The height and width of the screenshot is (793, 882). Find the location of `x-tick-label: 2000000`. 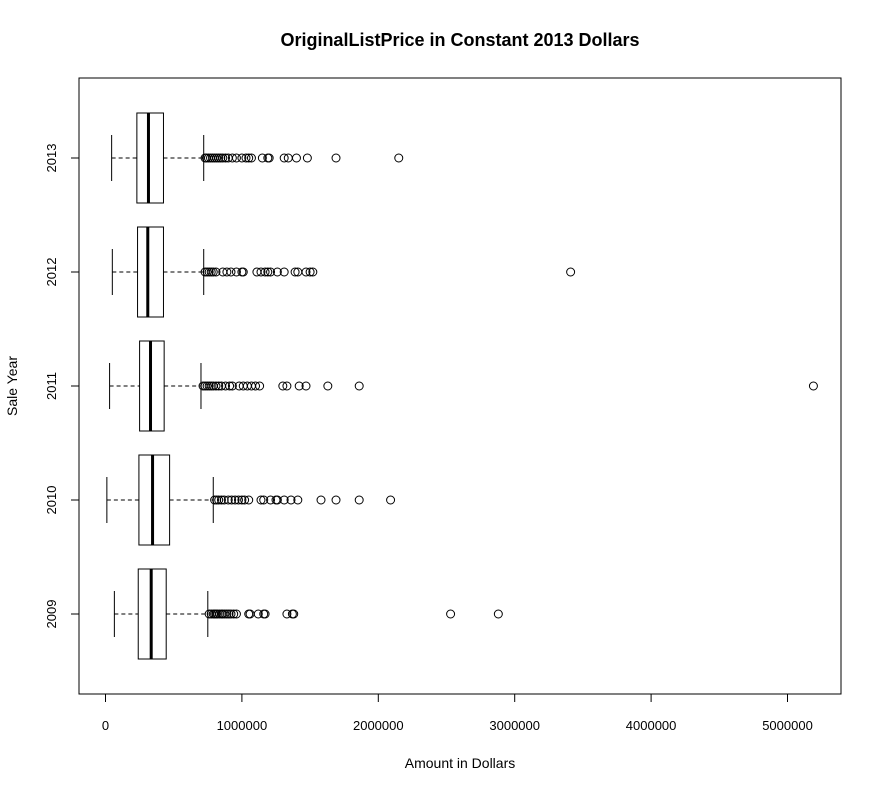

x-tick-label: 2000000 is located at coordinates (378, 725).